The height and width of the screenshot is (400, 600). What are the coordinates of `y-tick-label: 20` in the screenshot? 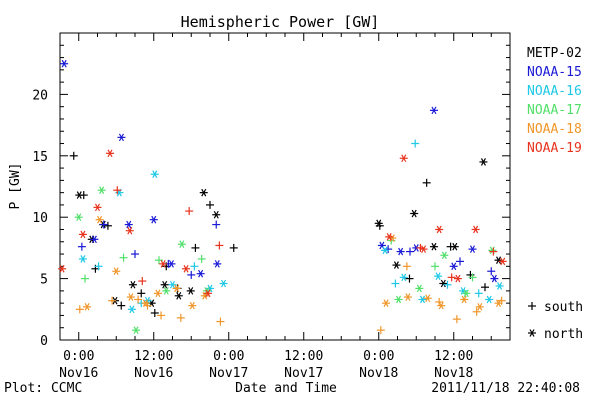 It's located at (40, 95).